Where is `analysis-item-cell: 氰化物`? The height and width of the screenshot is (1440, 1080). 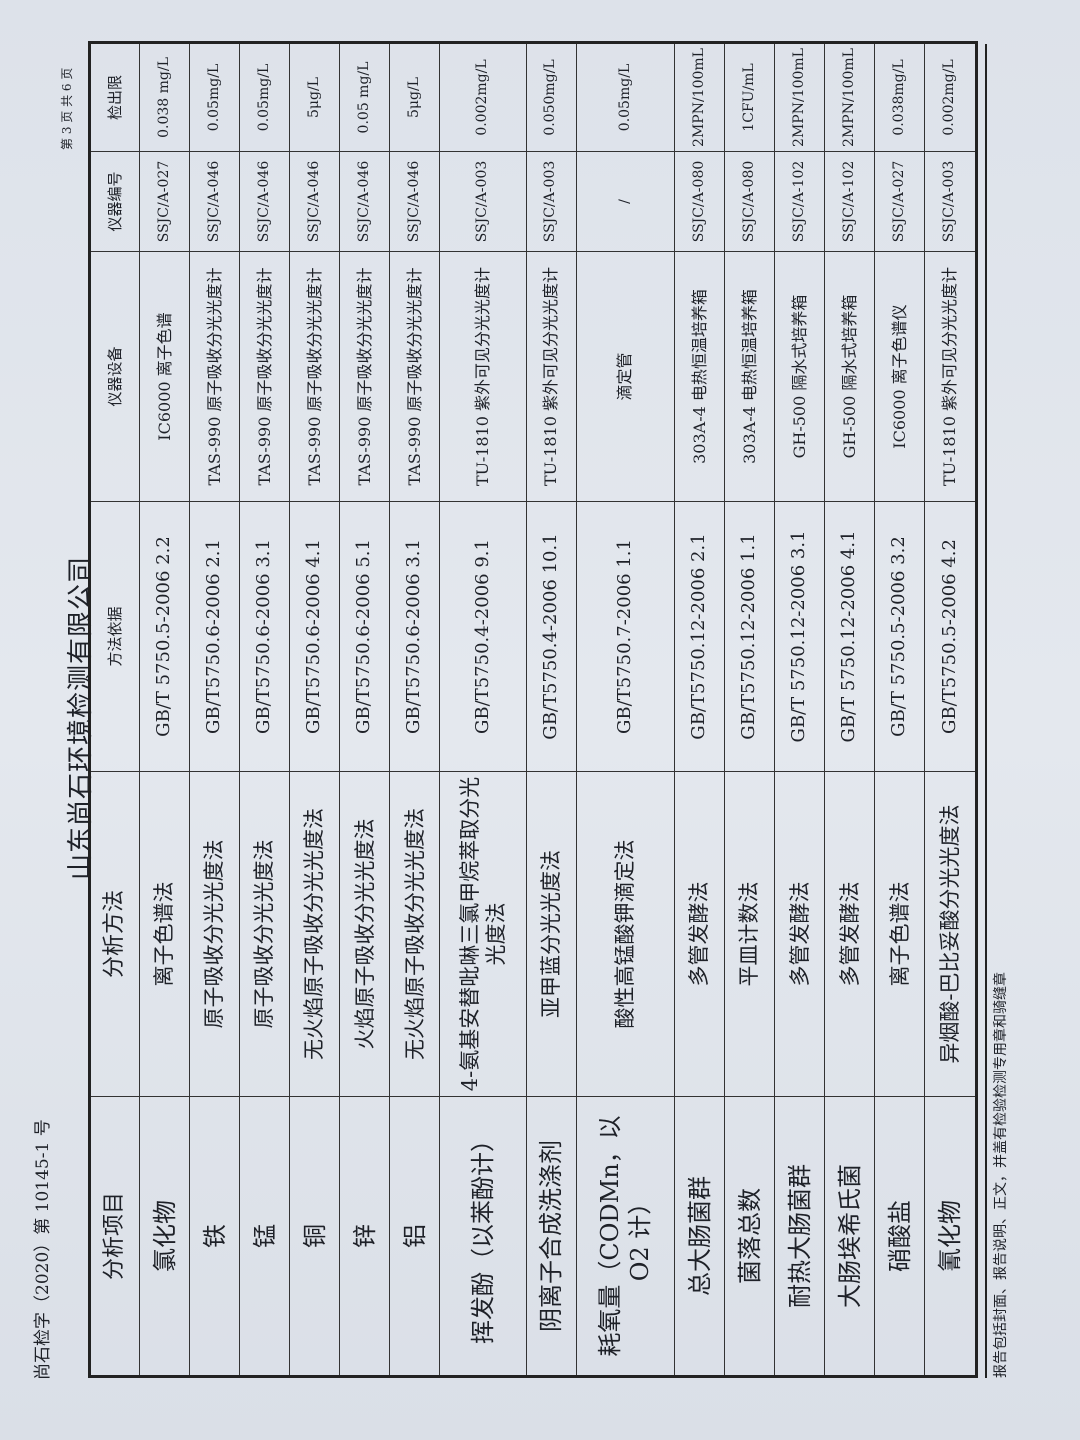
analysis-item-cell: 氰化物 is located at coordinates (950, 1236).